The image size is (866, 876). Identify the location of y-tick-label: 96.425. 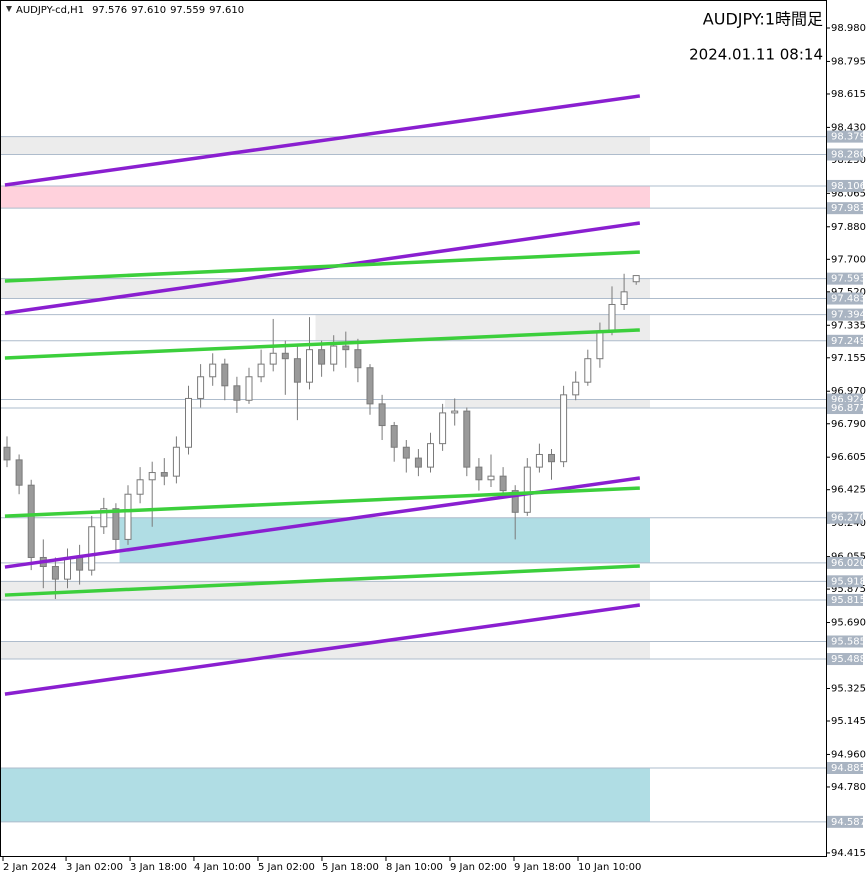
(848, 490).